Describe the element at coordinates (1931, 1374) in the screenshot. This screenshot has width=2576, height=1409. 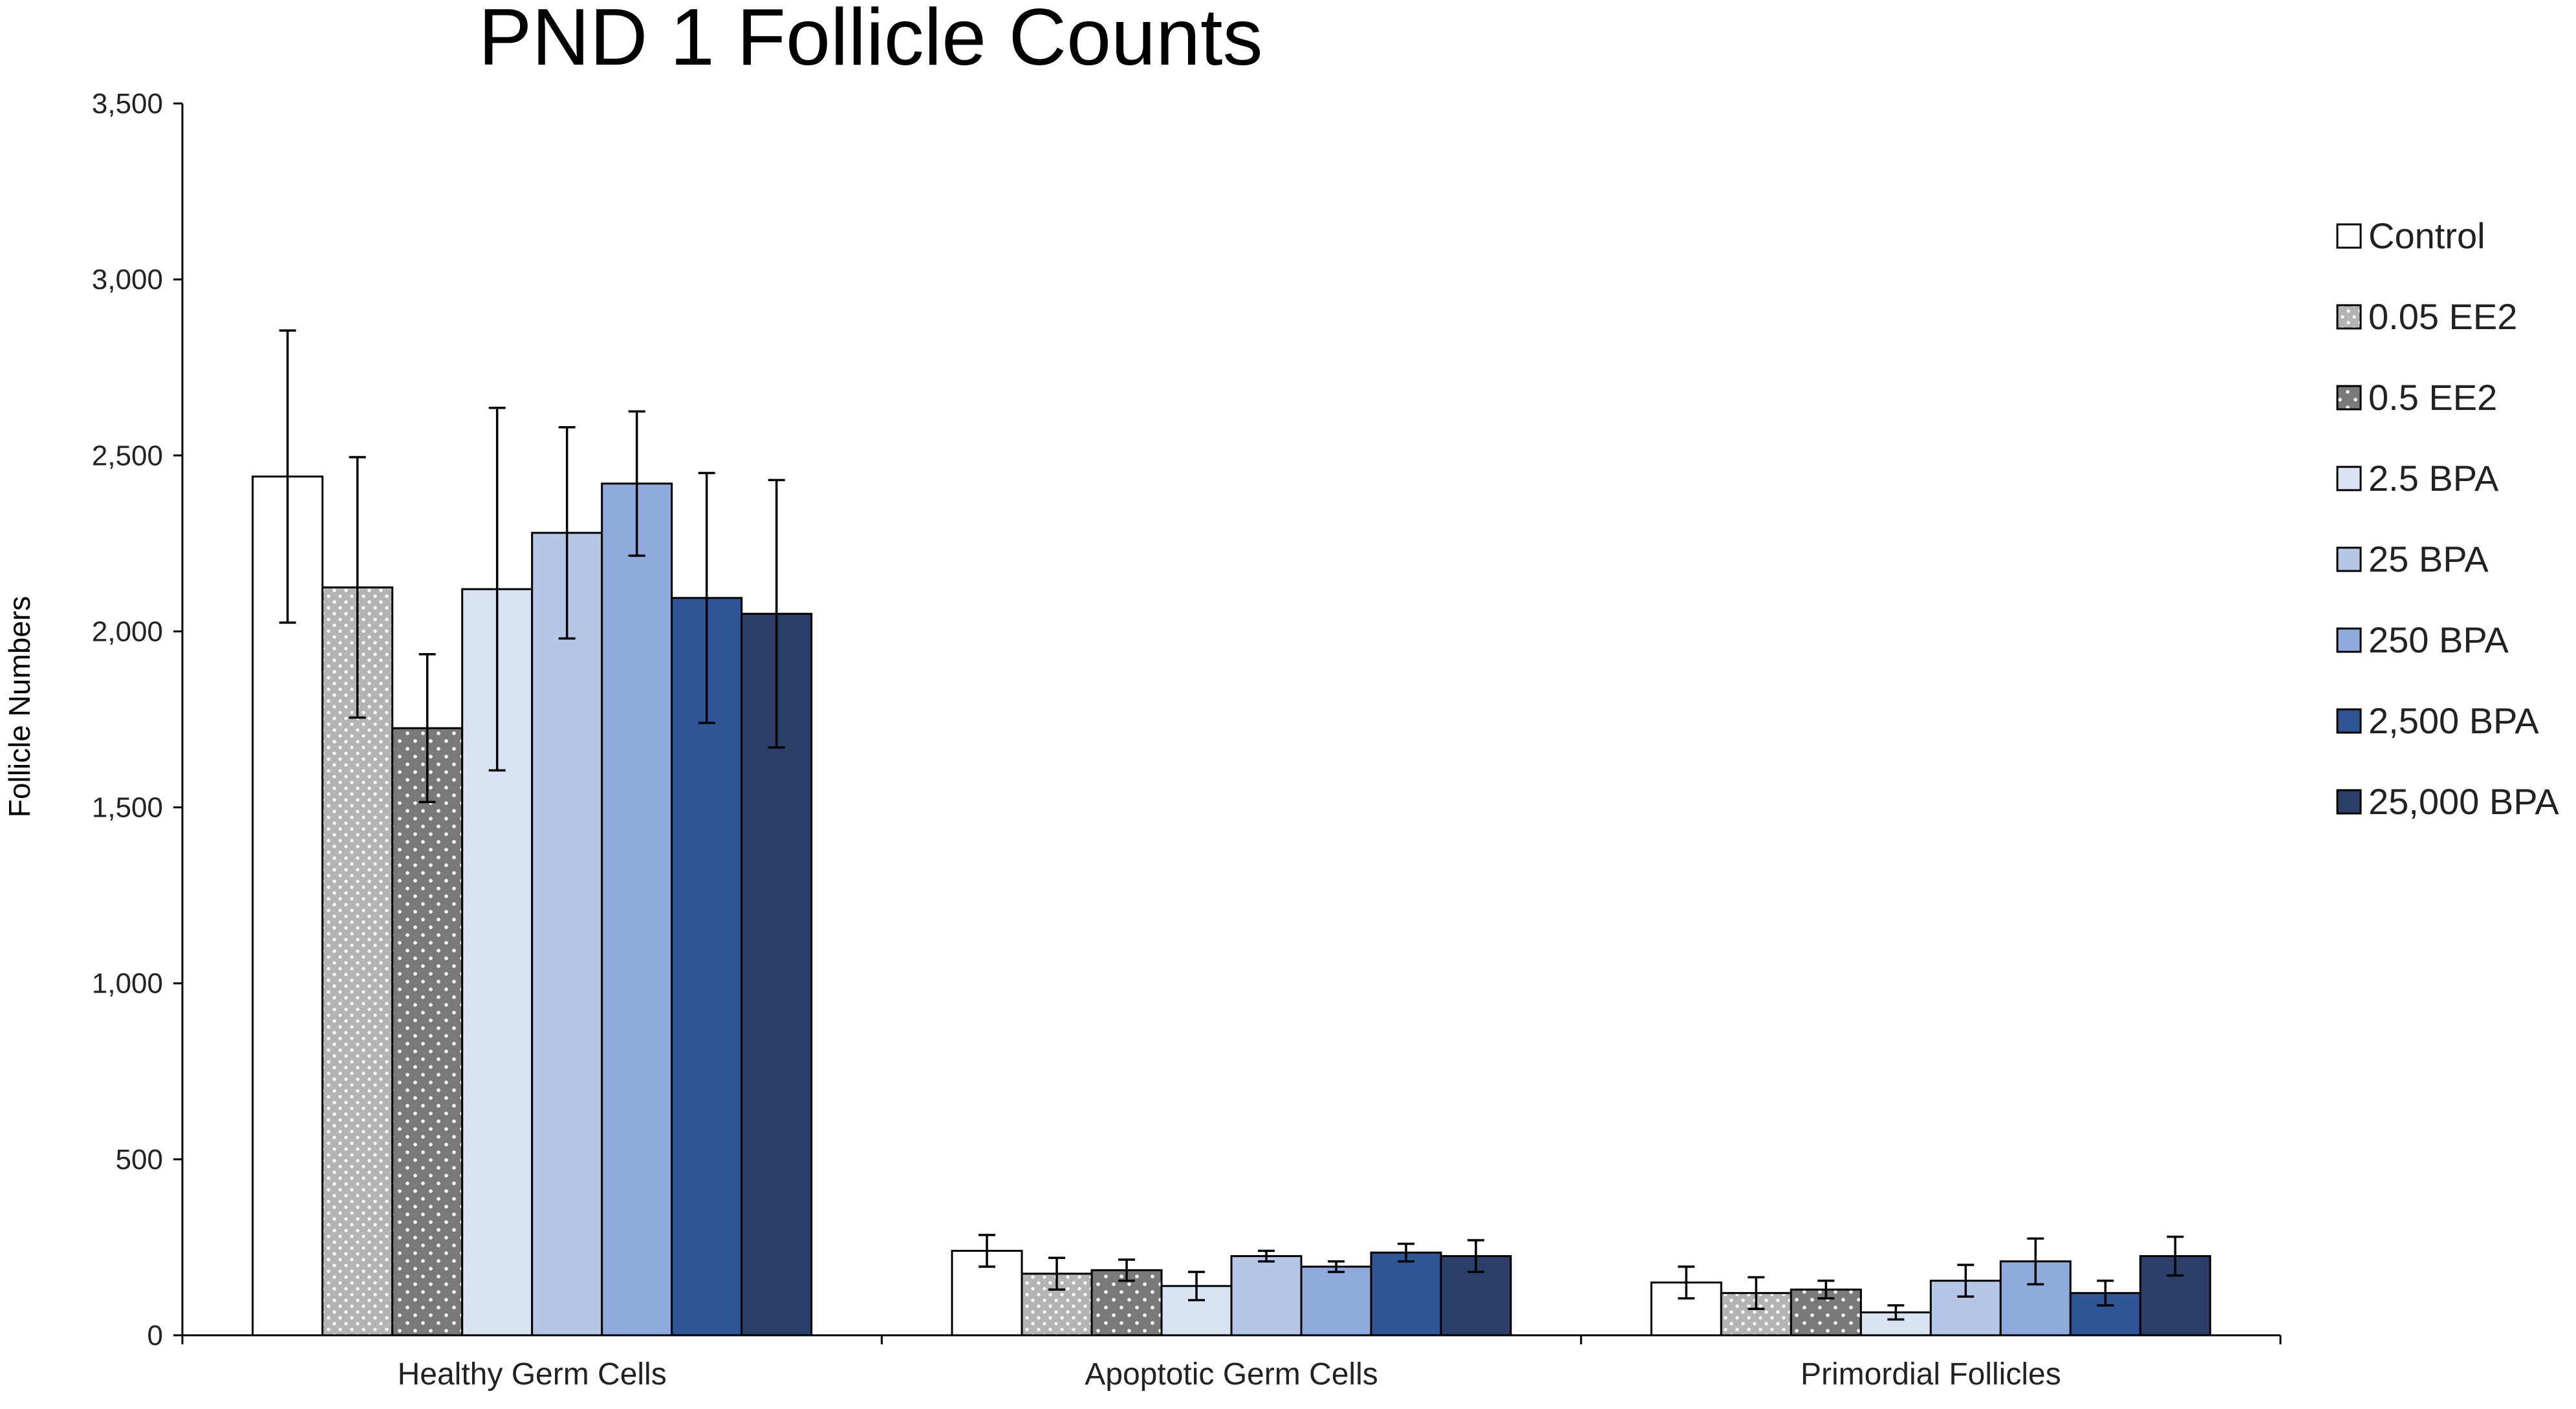
I see `x-category-label: Primordial Follicles` at that location.